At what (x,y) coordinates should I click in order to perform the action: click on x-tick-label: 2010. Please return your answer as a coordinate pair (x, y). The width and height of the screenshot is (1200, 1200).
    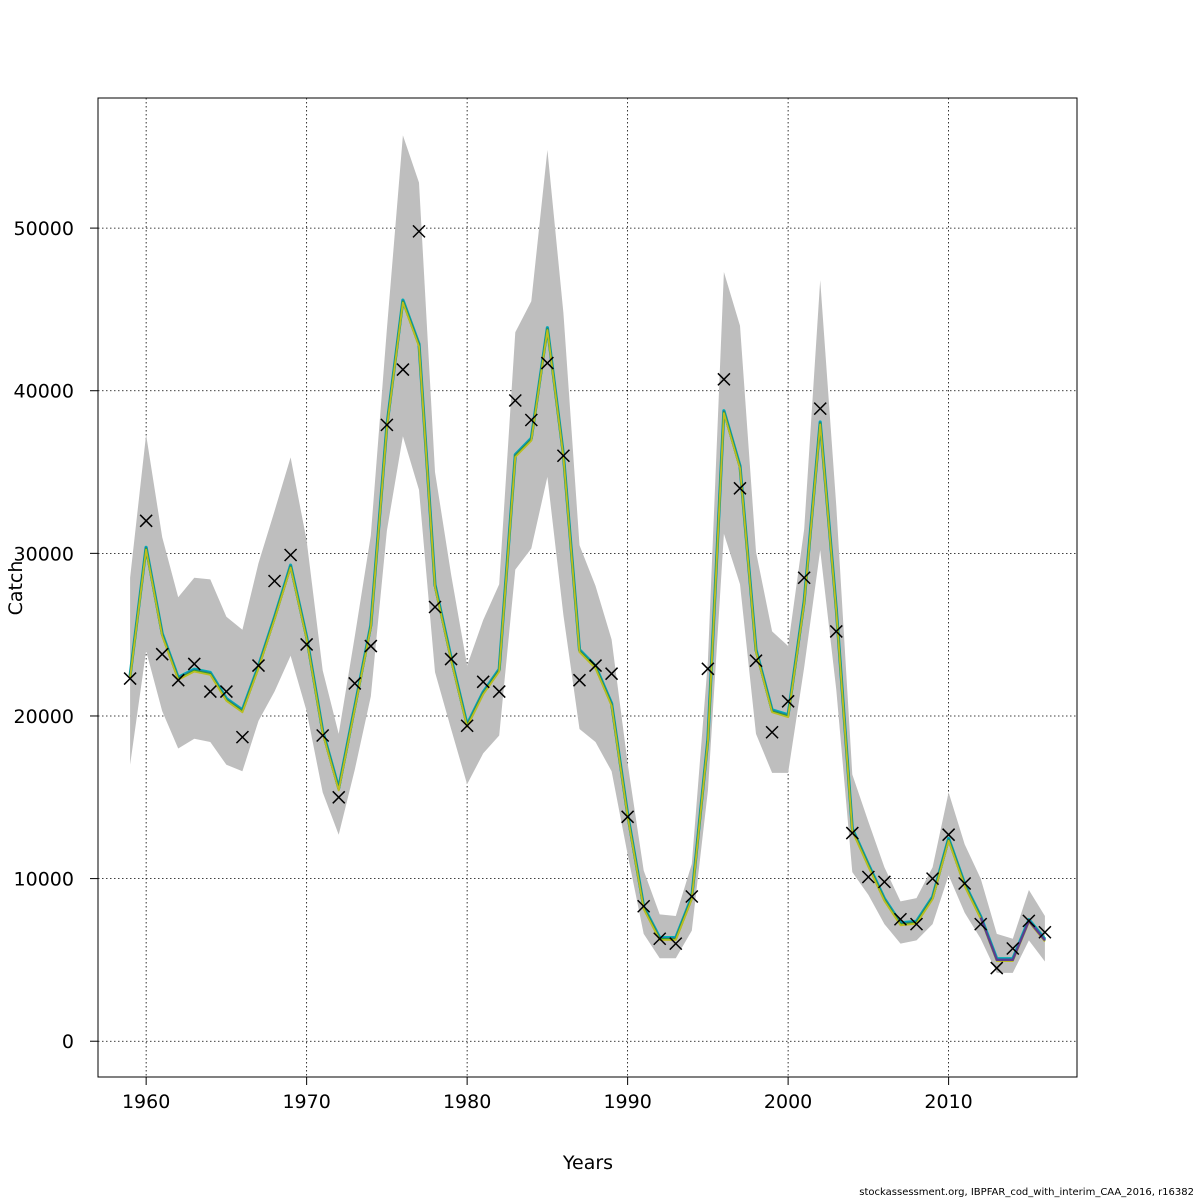
    Looking at the image, I should click on (948, 1102).